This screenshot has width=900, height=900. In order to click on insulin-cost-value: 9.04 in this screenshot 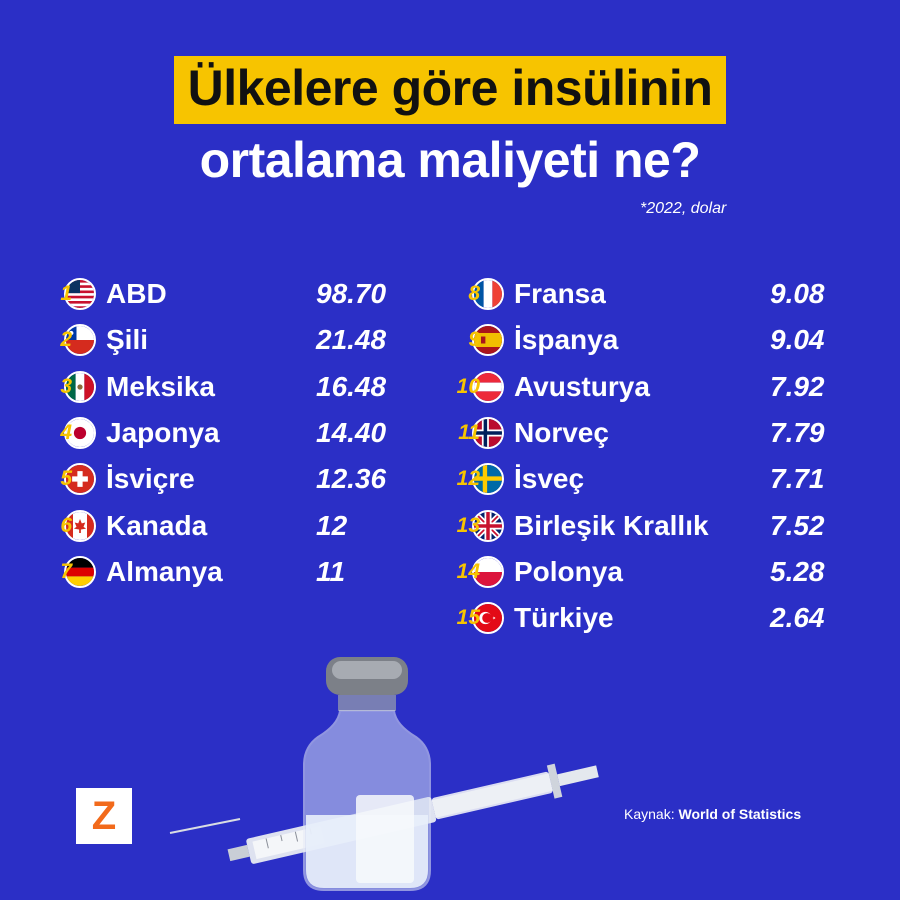, I will do `click(797, 340)`.